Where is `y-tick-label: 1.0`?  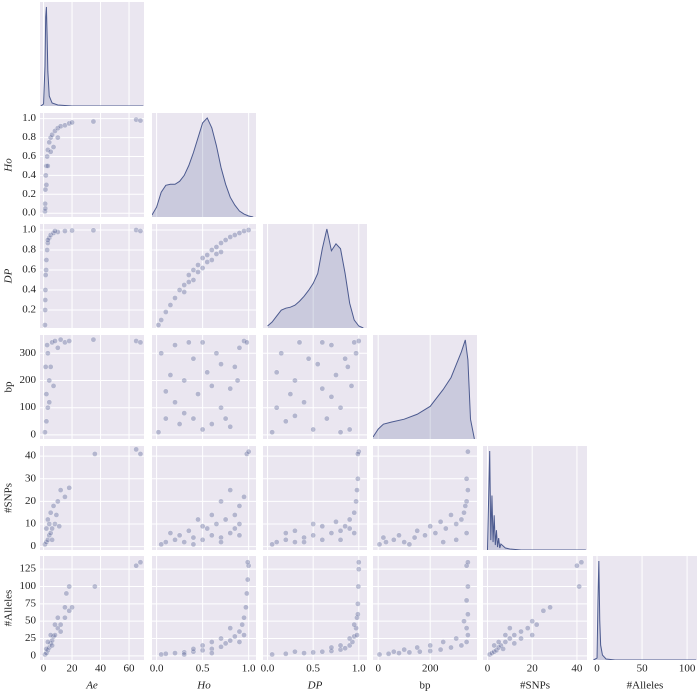 y-tick-label: 1.0 is located at coordinates (29, 230).